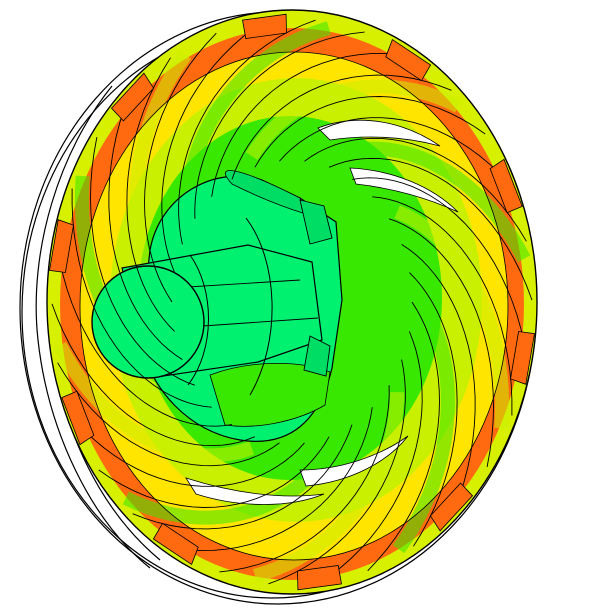  I want to click on hub-shade, so click(266, 192).